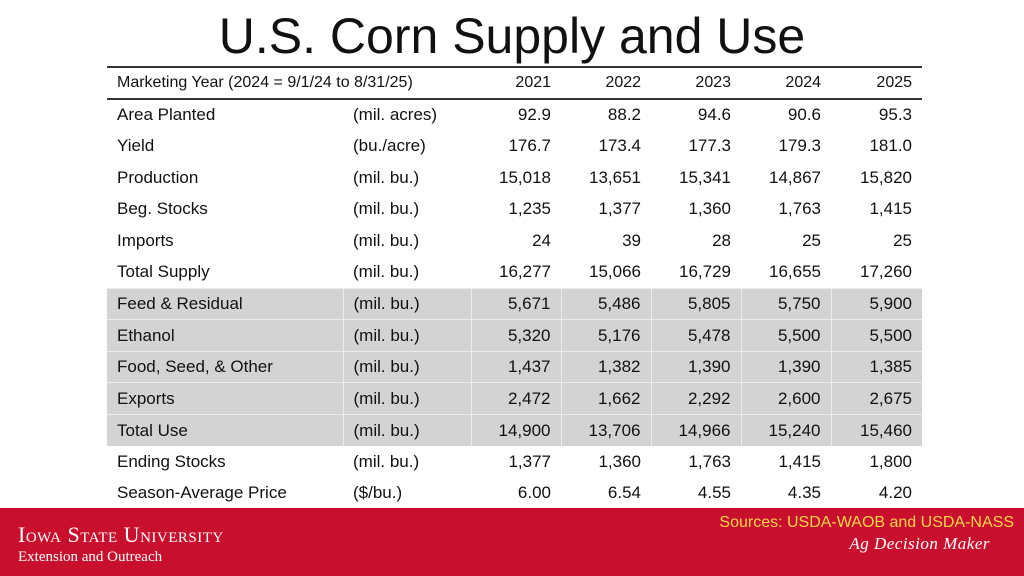  Describe the element at coordinates (615, 177) in the screenshot. I see `row-value: 13,651` at that location.